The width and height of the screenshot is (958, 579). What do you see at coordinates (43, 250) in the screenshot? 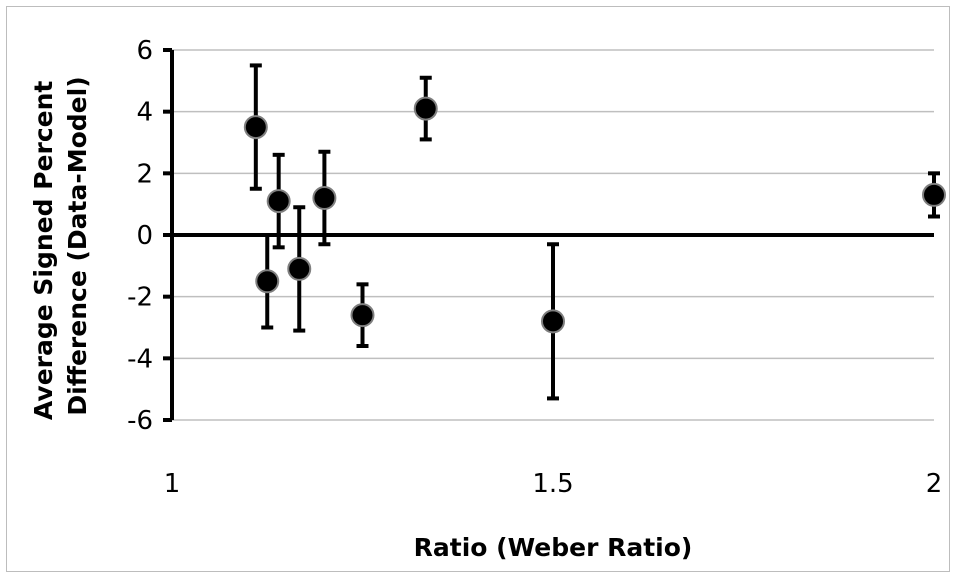
I see `y-axis-title-line-1: Average Signed Percent` at bounding box center [43, 250].